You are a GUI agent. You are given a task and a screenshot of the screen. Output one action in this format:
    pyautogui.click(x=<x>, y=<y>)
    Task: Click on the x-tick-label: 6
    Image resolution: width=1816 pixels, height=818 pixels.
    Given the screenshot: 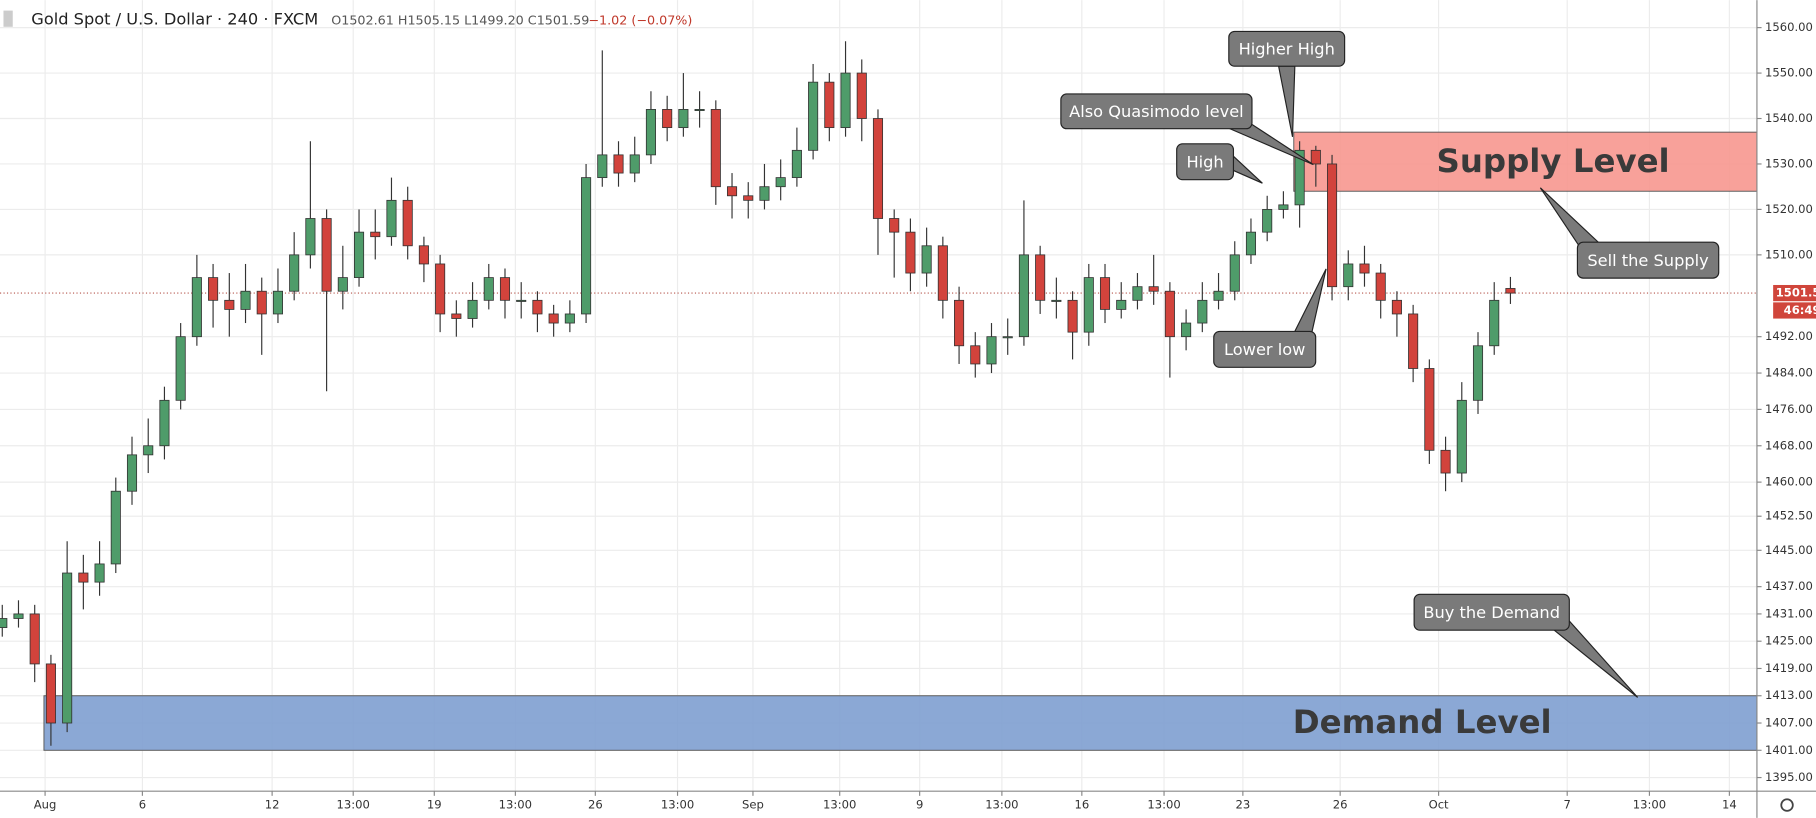 What is the action you would take?
    pyautogui.click(x=142, y=805)
    